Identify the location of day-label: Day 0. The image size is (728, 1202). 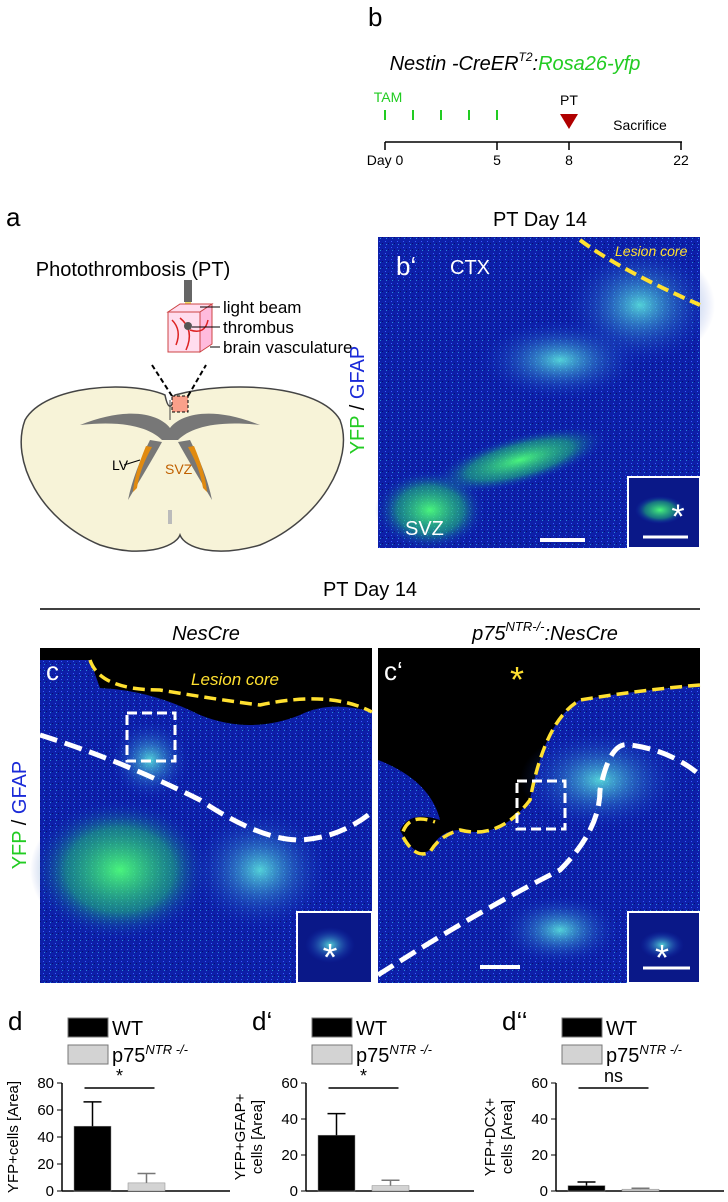
(385, 160).